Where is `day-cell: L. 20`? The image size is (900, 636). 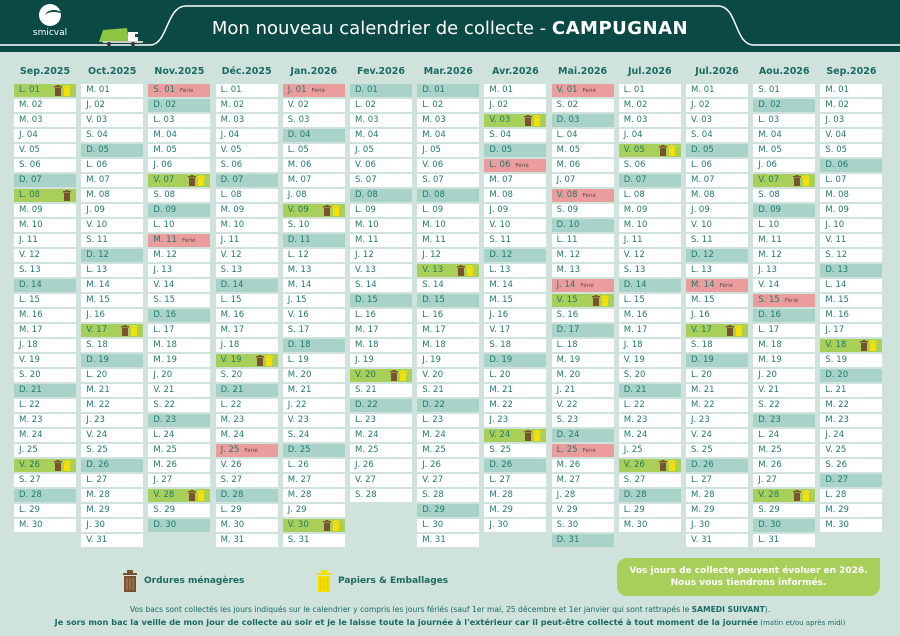
day-cell: L. 20 is located at coordinates (112, 375).